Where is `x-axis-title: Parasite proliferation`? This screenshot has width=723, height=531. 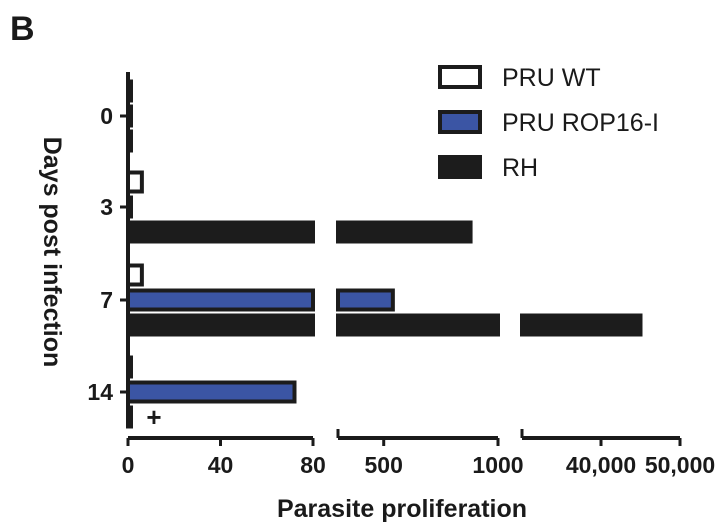
x-axis-title: Parasite proliferation is located at coordinates (402, 509).